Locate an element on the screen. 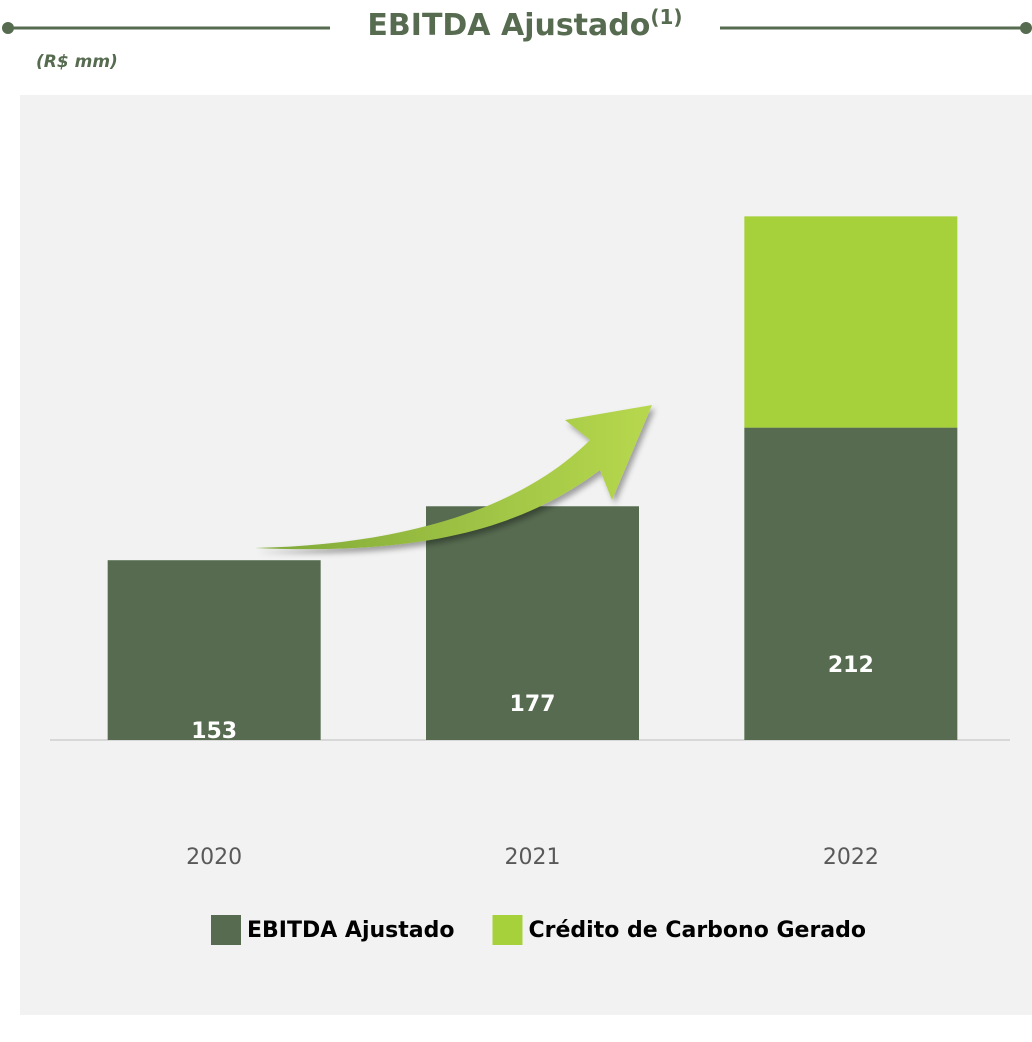 This screenshot has width=1032, height=1042. data-label: 212 is located at coordinates (851, 665).